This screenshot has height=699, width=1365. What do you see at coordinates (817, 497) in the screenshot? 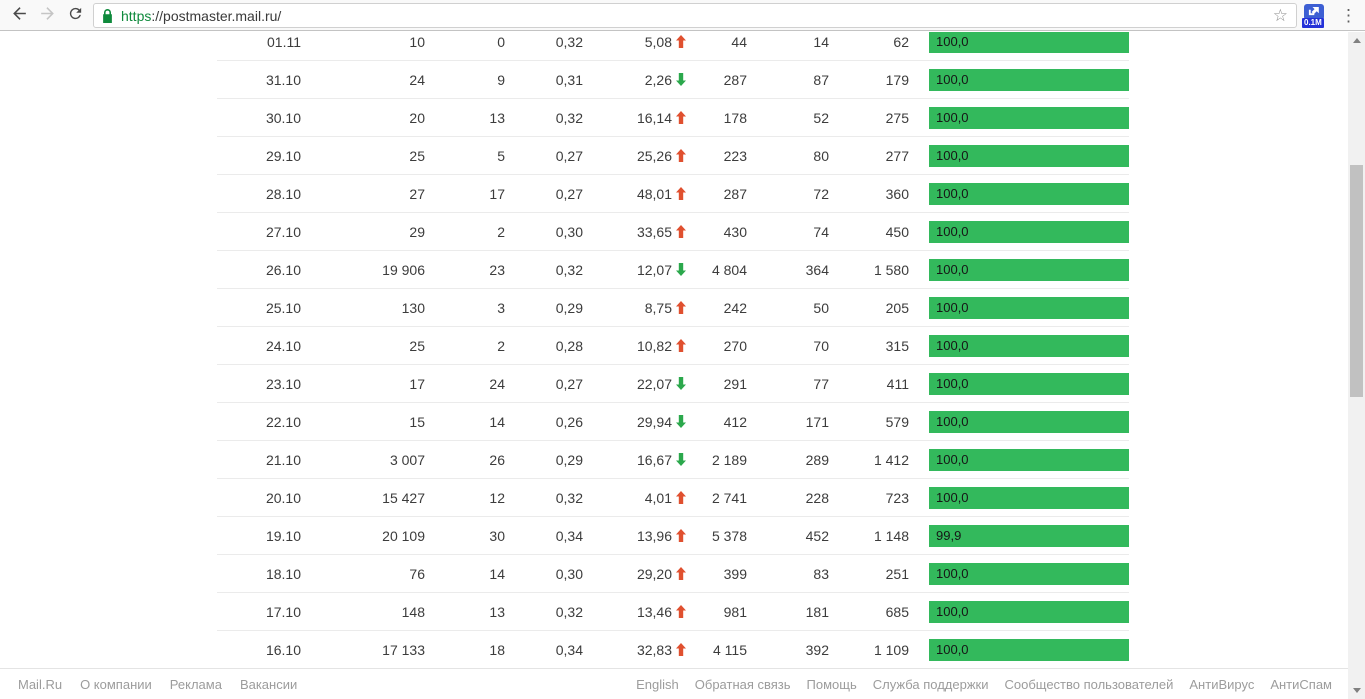
I see `value-cell: 228` at bounding box center [817, 497].